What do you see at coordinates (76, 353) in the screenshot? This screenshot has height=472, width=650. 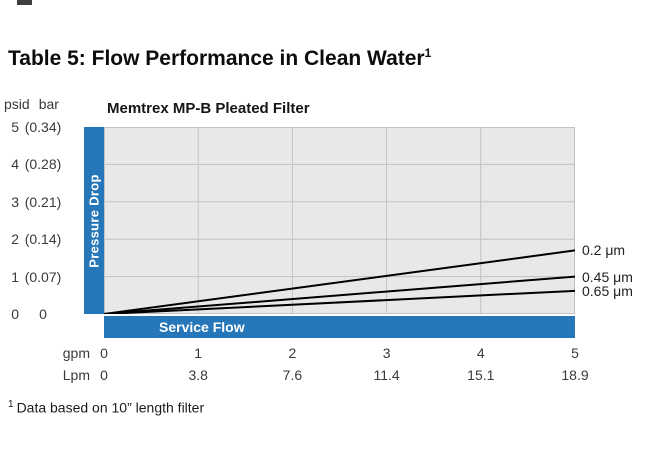 I see `x-unit-gpm: gpm` at bounding box center [76, 353].